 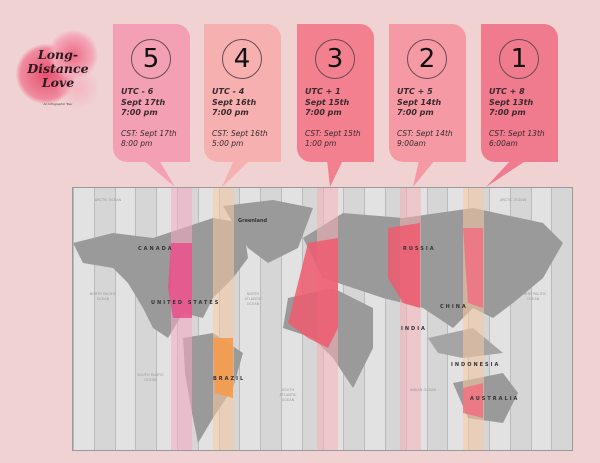 I want to click on logo-subtitle: An Infographic Tour, so click(x=58, y=104).